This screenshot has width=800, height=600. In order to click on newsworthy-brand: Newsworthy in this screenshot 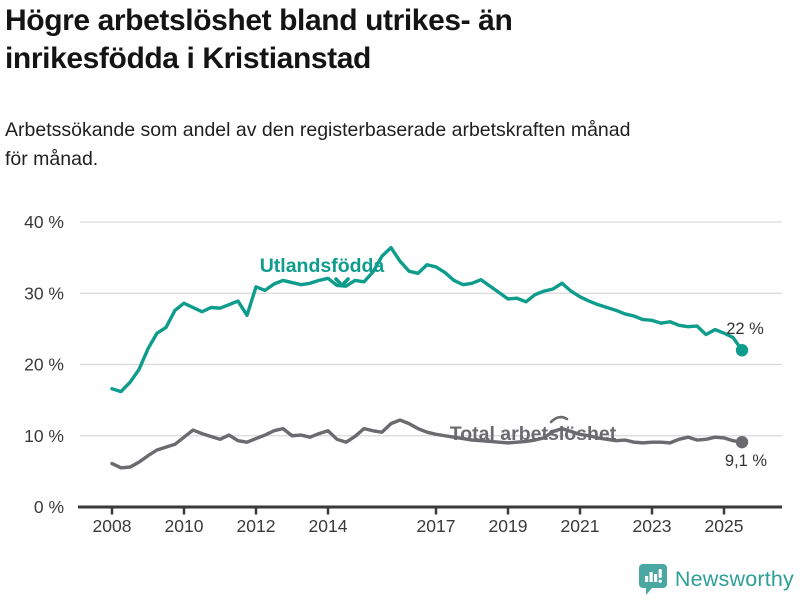, I will do `click(716, 579)`.